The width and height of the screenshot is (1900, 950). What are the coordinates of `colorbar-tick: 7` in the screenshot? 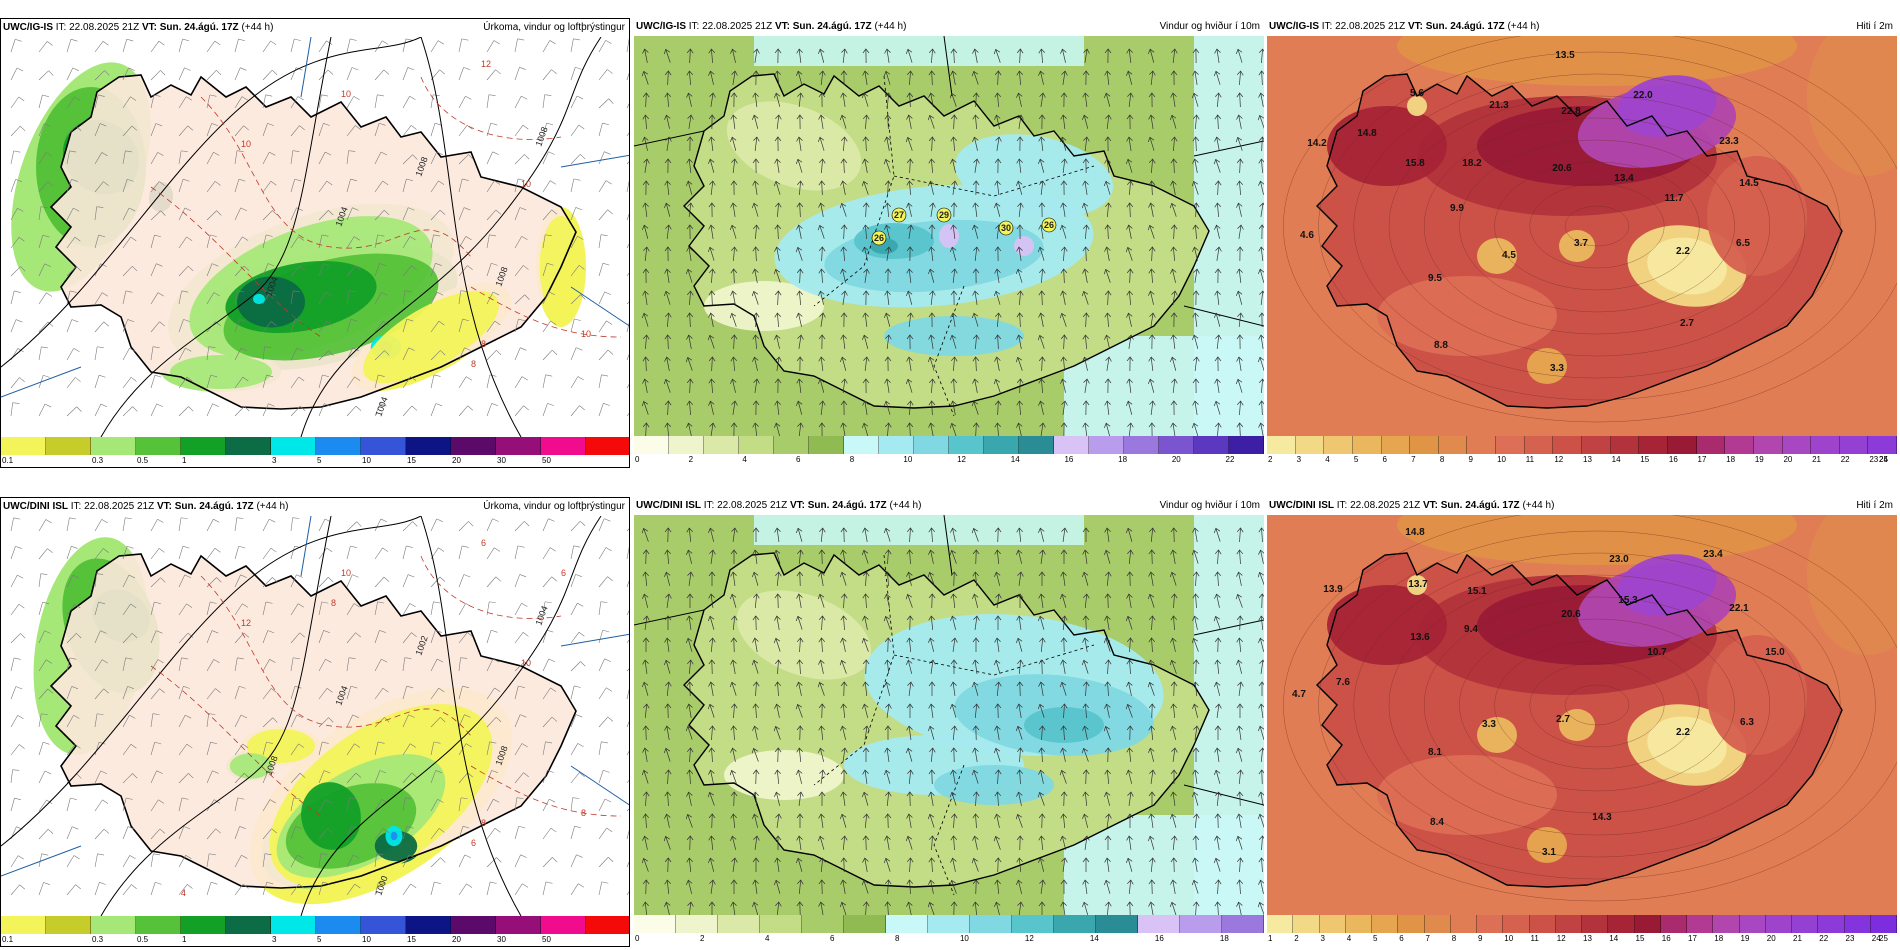 It's located at (1413, 459).